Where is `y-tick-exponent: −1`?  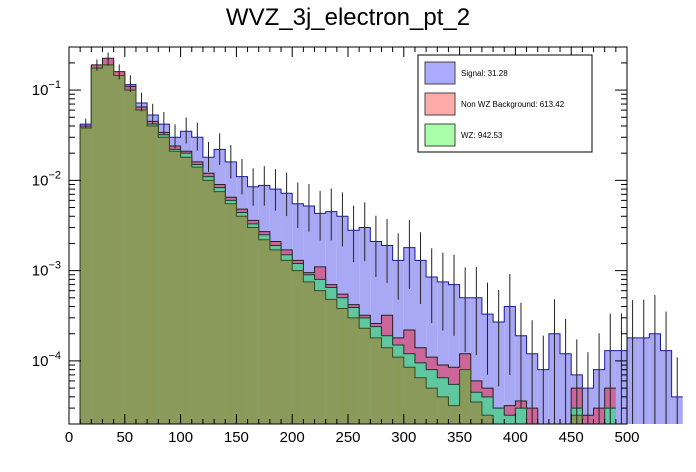 y-tick-exponent: −1 is located at coordinates (54, 85).